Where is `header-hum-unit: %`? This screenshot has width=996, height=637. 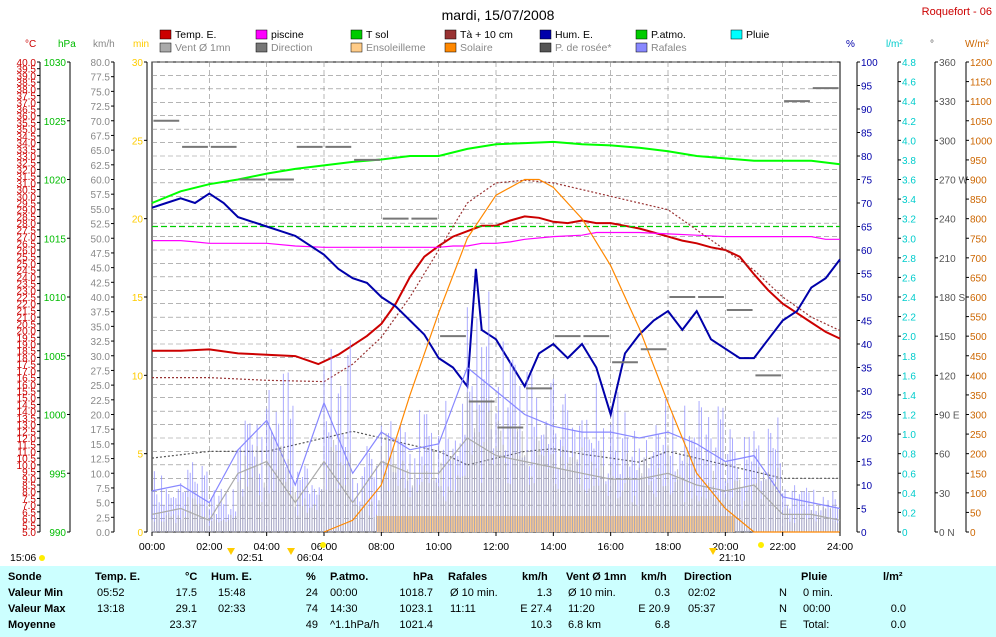
header-hum-unit: % is located at coordinates (311, 577).